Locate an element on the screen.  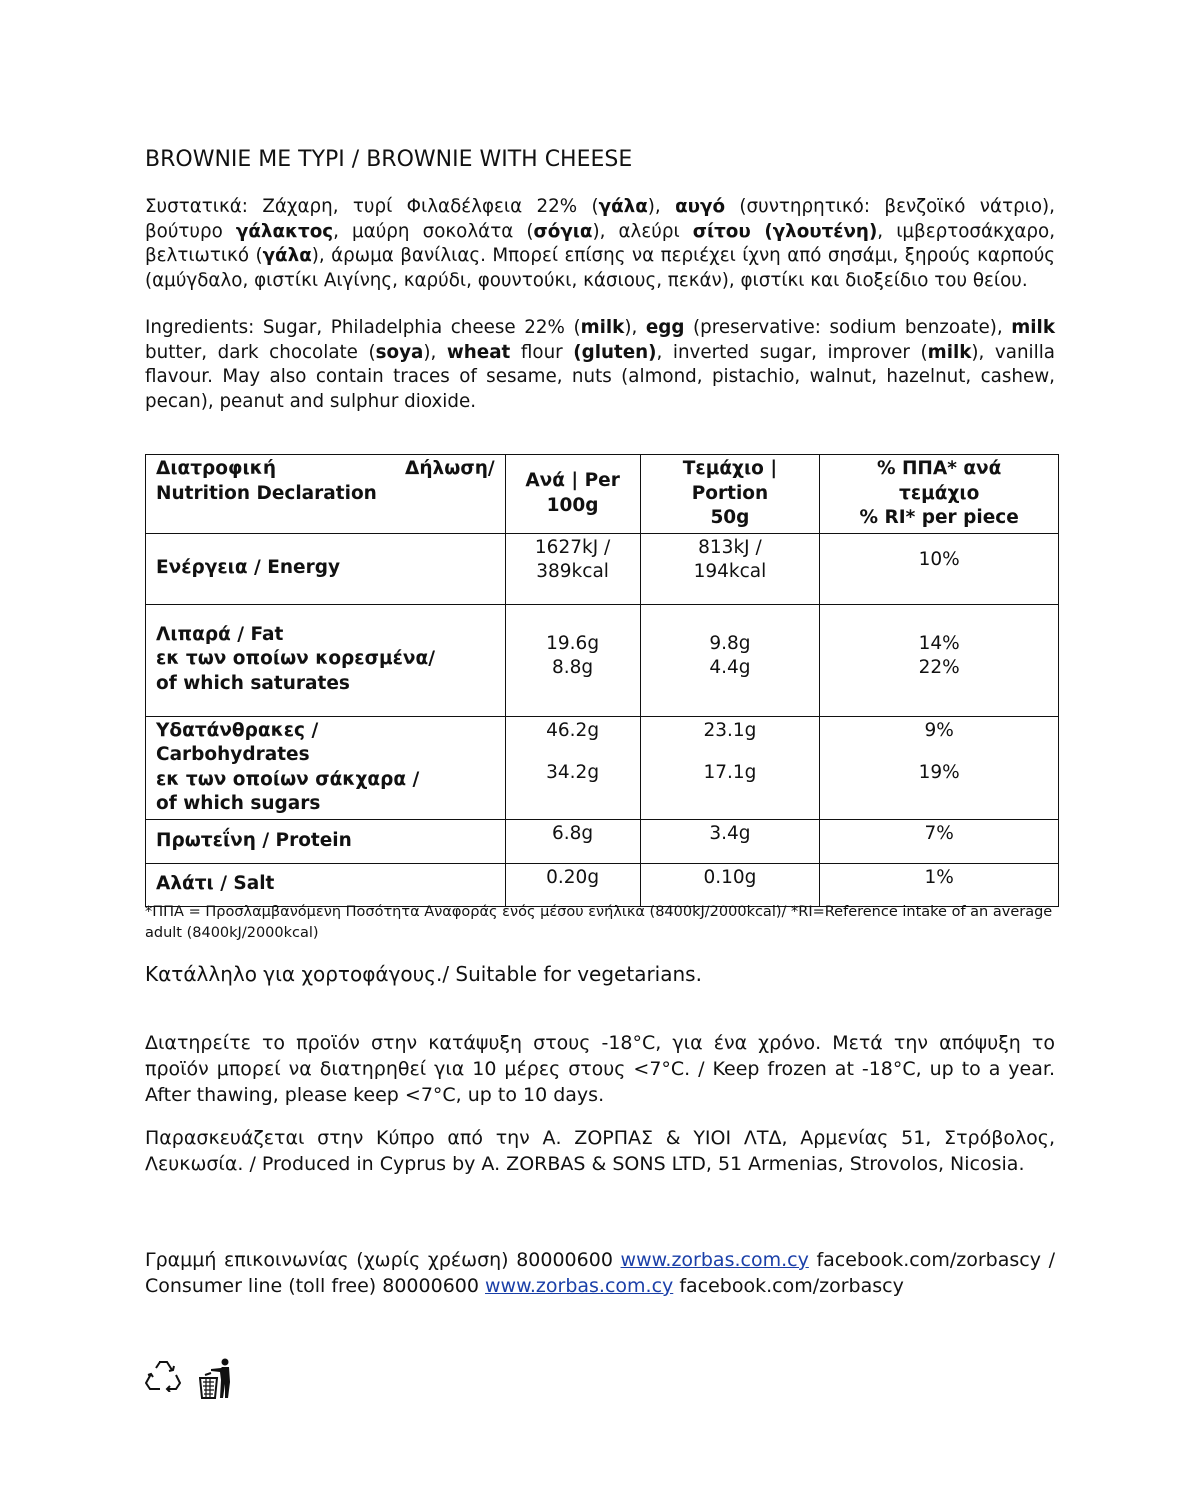
cell-line: 17.1g is located at coordinates (730, 772).